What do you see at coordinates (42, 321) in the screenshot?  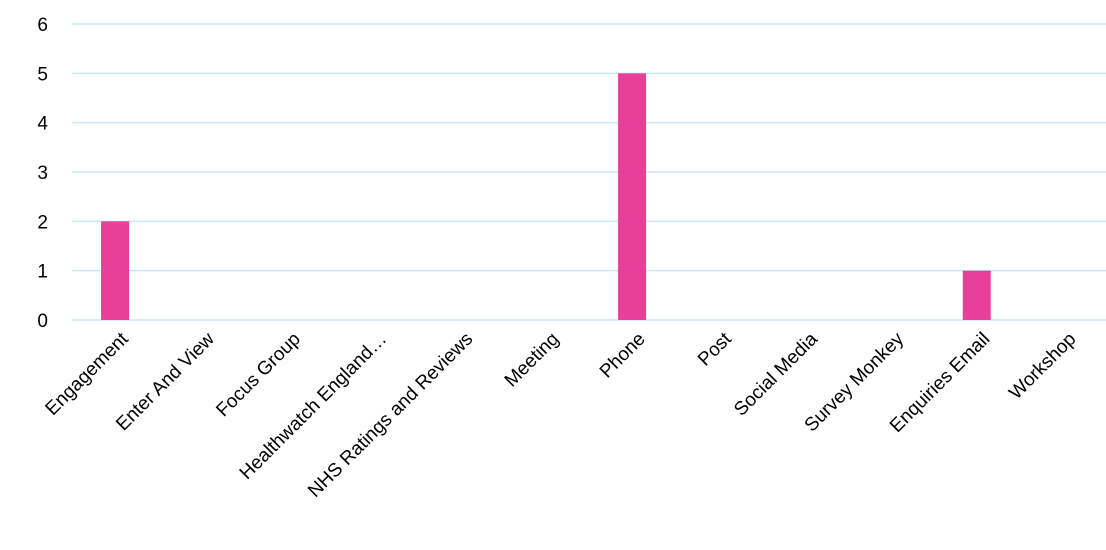 I see `y-tick-label: 0` at bounding box center [42, 321].